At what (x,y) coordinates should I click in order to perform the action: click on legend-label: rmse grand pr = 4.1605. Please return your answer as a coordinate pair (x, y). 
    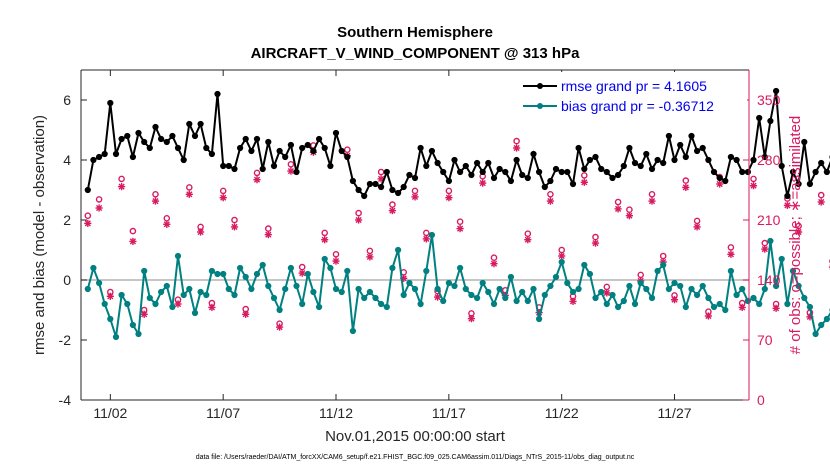
    Looking at the image, I should click on (634, 86).